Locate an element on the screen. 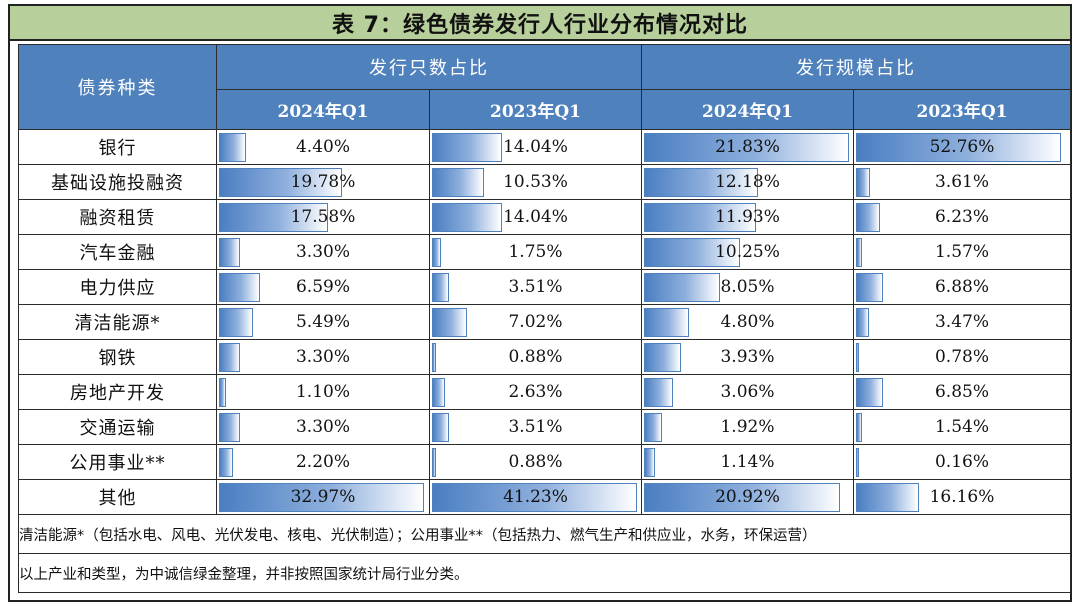 The image size is (1080, 606). row-category-label: 公用事业** is located at coordinates (117, 462).